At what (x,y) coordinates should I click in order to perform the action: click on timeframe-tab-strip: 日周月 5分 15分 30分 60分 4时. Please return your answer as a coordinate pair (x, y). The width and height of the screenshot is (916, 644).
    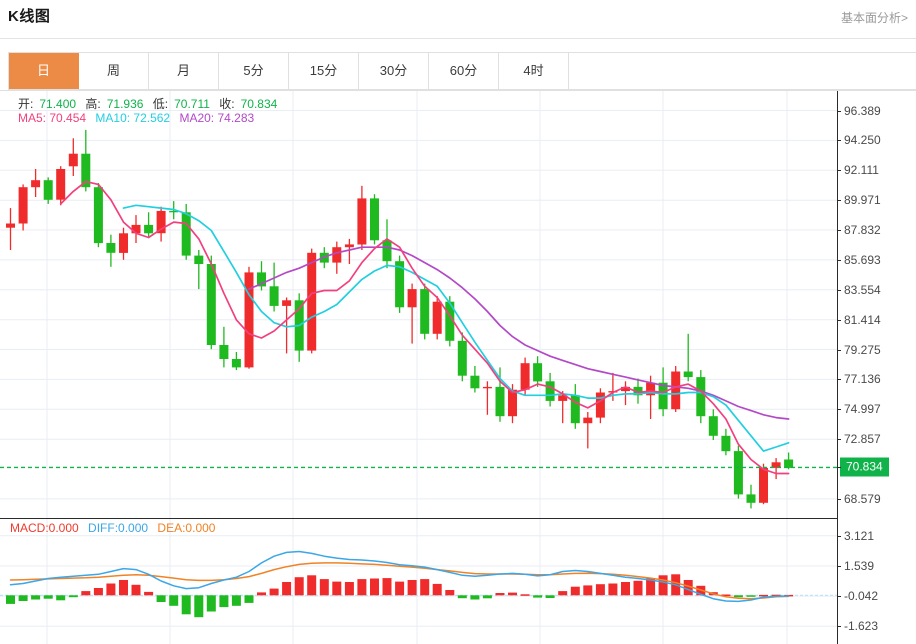
    Looking at the image, I should click on (462, 71).